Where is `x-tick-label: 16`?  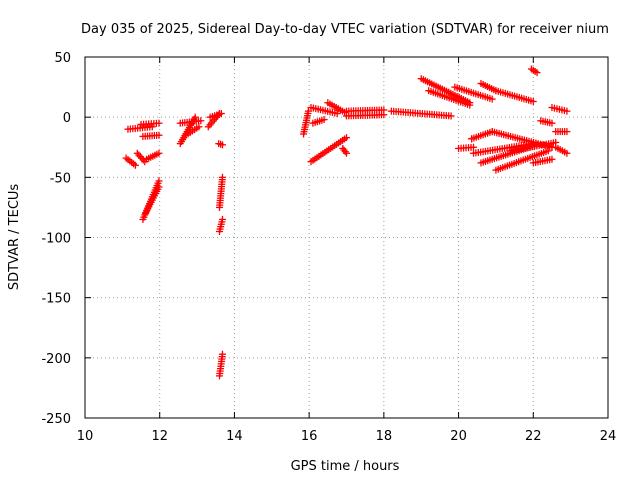 x-tick-label: 16 is located at coordinates (309, 436).